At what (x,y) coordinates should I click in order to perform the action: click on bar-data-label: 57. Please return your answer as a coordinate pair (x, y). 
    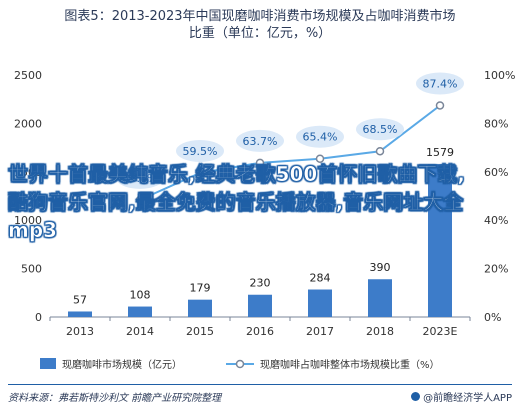
    Looking at the image, I should click on (80, 299).